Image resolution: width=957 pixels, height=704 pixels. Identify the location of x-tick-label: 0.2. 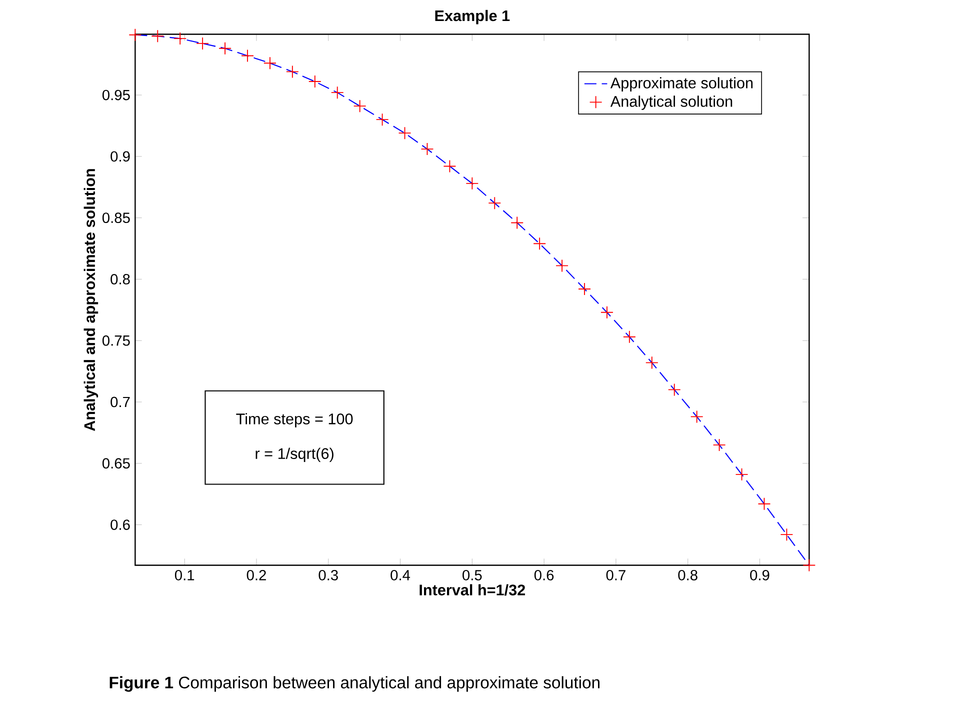
(256, 575).